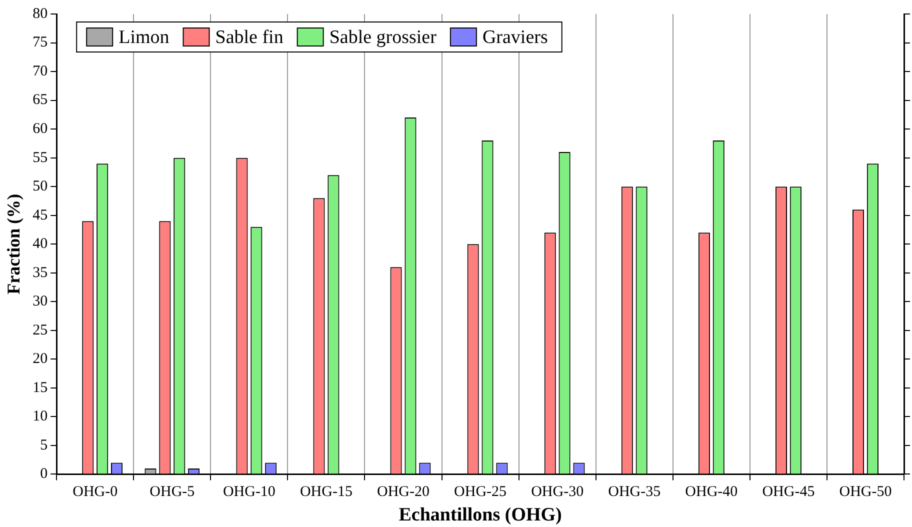  What do you see at coordinates (480, 492) in the screenshot?
I see `x-tick-label: OHG-25` at bounding box center [480, 492].